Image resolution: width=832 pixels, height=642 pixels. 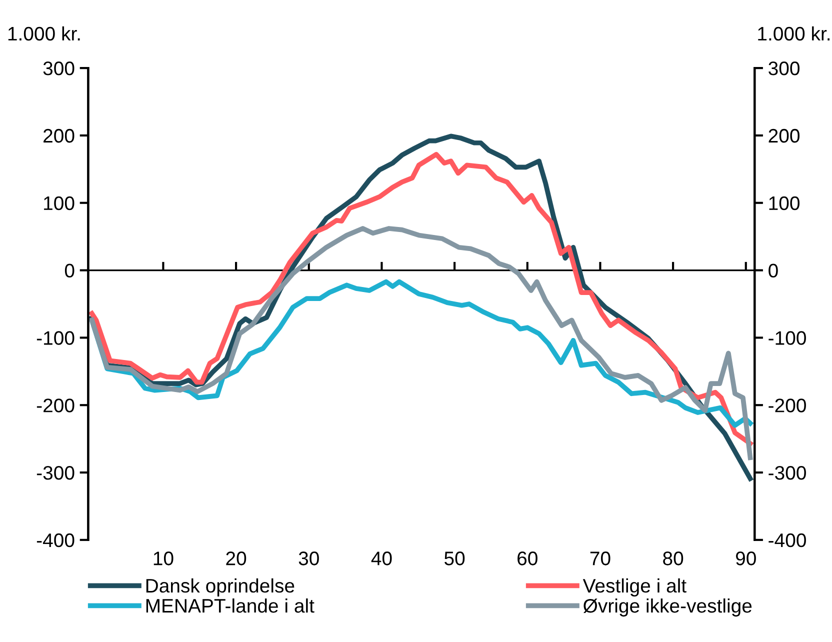 What do you see at coordinates (58, 69) in the screenshot?
I see `y-tick-label: 300` at bounding box center [58, 69].